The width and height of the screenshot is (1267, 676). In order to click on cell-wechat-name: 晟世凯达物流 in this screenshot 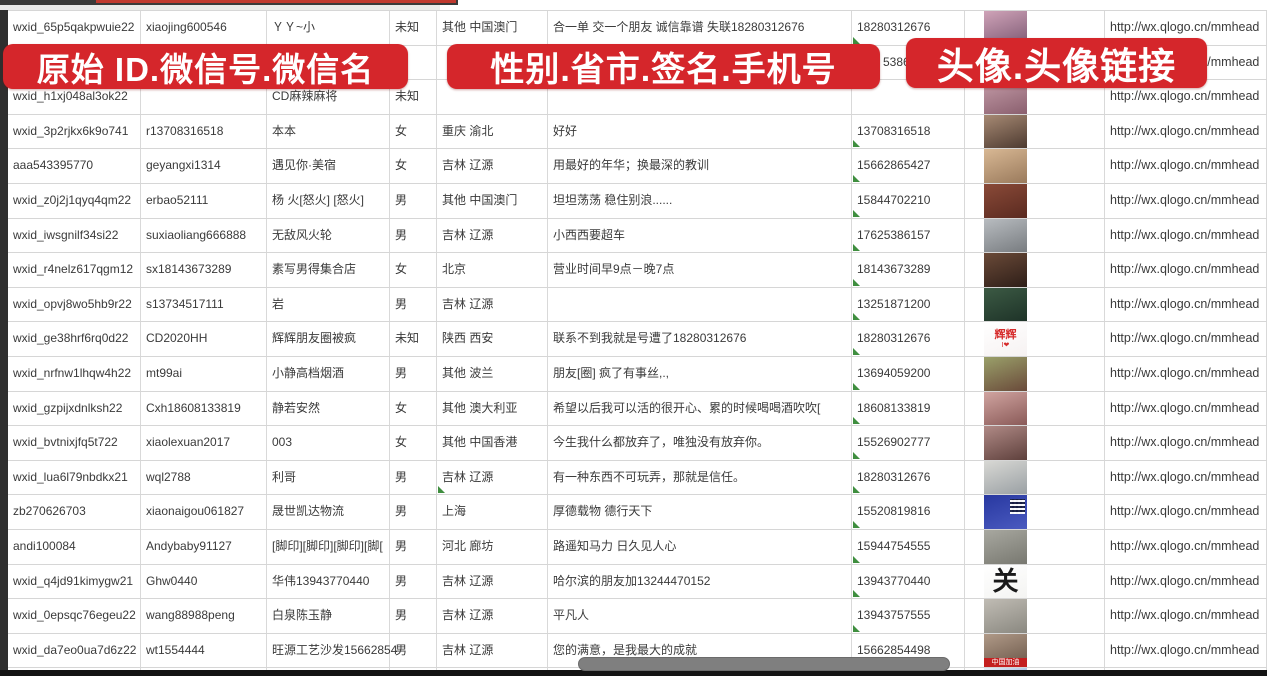, I will do `click(328, 512)`.